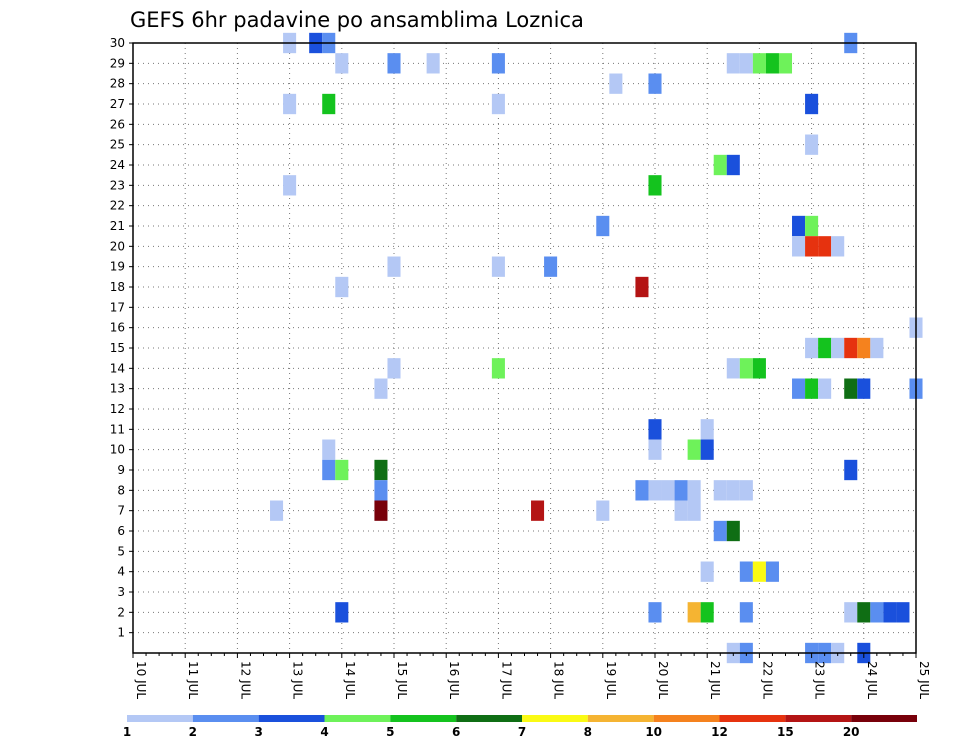  Describe the element at coordinates (506, 680) in the screenshot. I see `x-tick-label: 17 JUL` at that location.